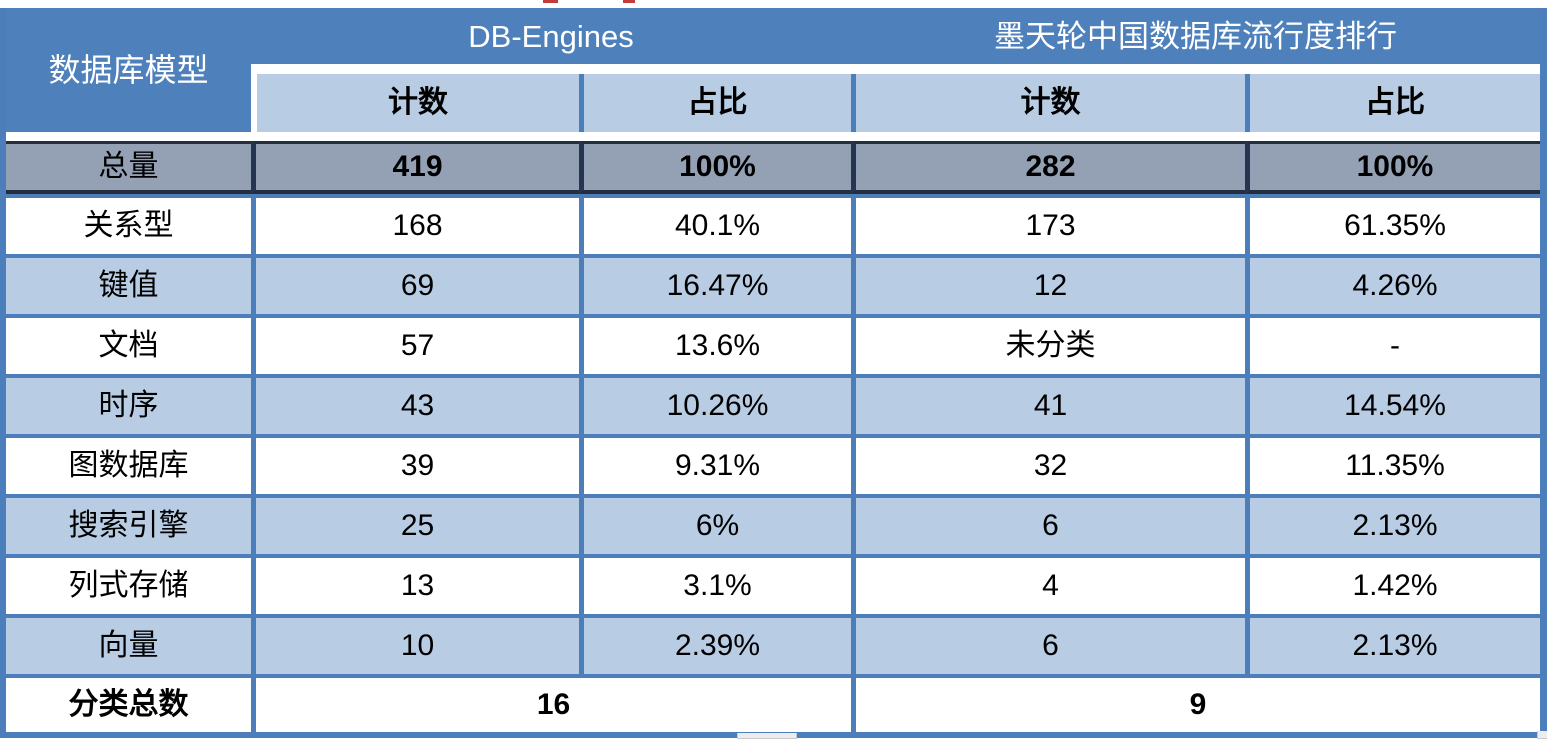 Image resolution: width=1547 pixels, height=739 pixels. What do you see at coordinates (415, 284) in the screenshot?
I see `row-value: 69` at bounding box center [415, 284].